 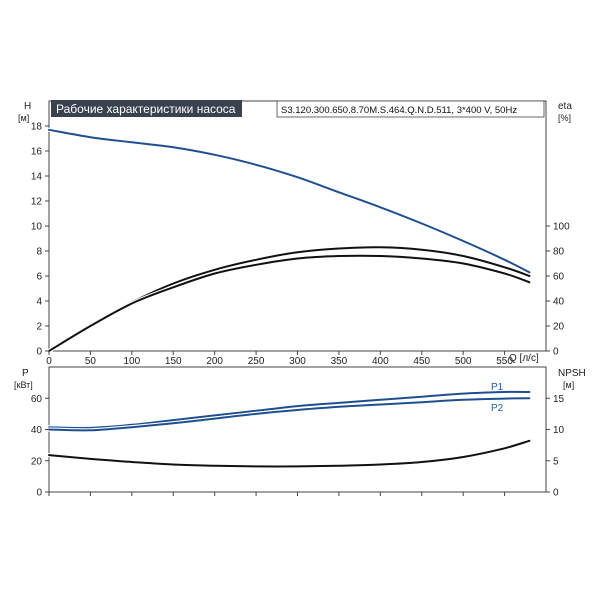 I want to click on x-tick-label: 450, so click(x=421, y=361).